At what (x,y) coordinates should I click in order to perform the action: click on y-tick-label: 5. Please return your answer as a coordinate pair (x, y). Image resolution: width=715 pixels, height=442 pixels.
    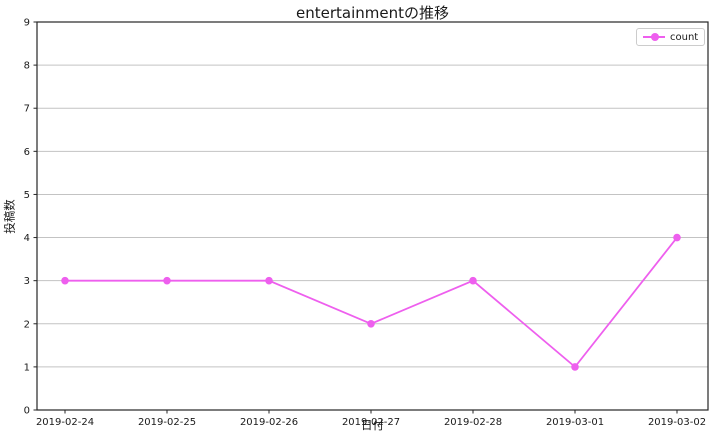
    Looking at the image, I should click on (27, 195).